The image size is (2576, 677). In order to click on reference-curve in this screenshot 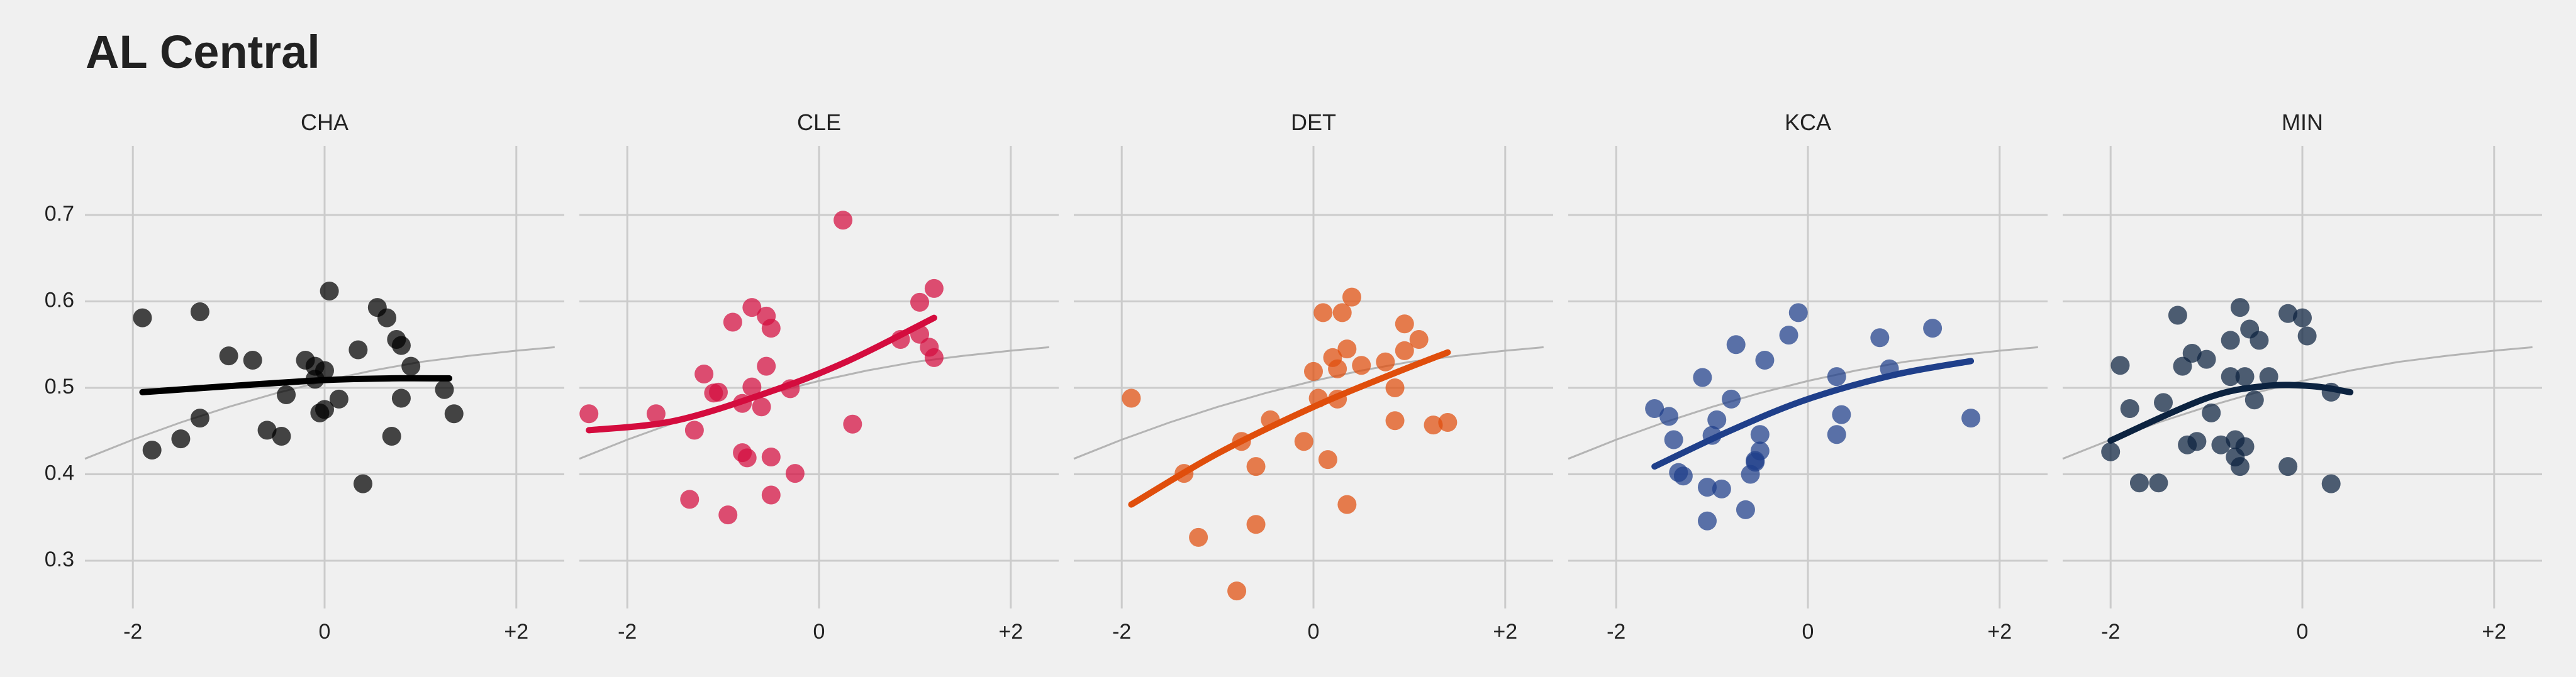, I will do `click(1803, 403)`.